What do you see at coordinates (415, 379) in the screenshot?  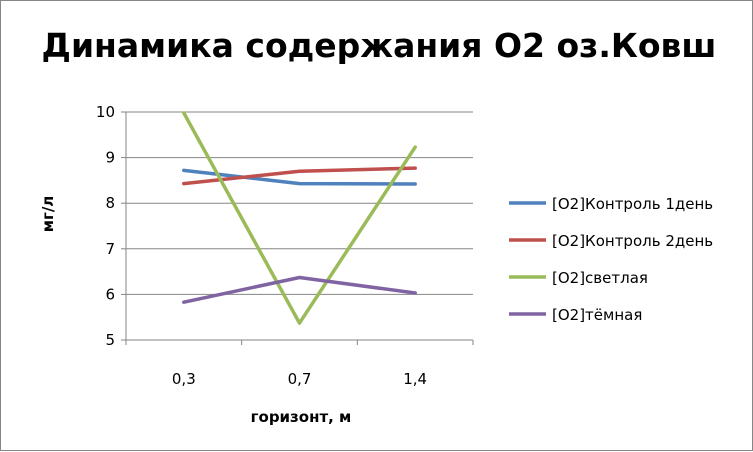 I see `x-tick-label: 1,4` at bounding box center [415, 379].